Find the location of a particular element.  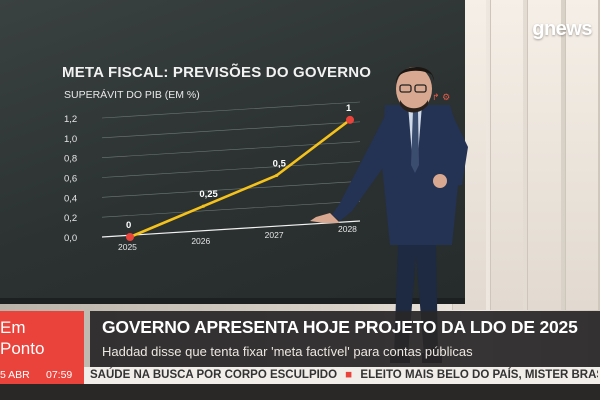

y-tick-label: 0,6 is located at coordinates (70, 179).